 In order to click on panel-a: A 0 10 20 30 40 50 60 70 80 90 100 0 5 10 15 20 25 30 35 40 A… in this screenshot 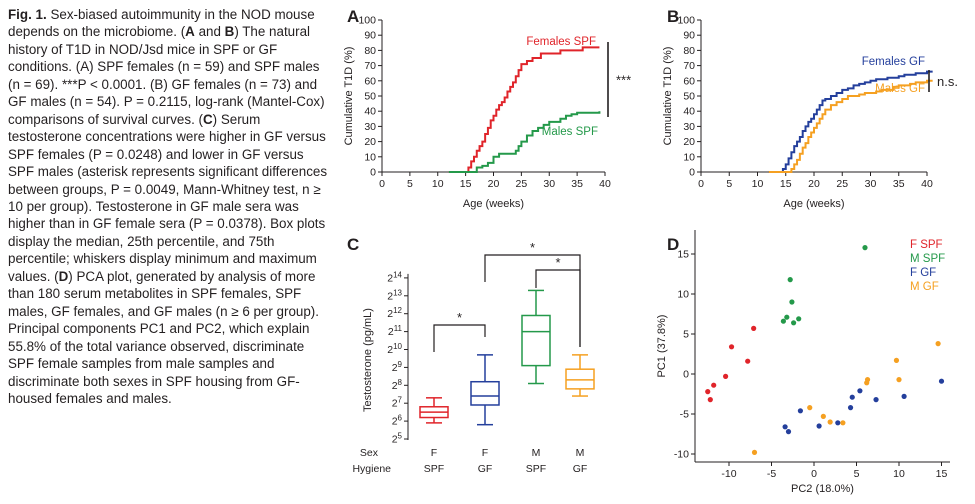, I will do `click(487, 108)`.